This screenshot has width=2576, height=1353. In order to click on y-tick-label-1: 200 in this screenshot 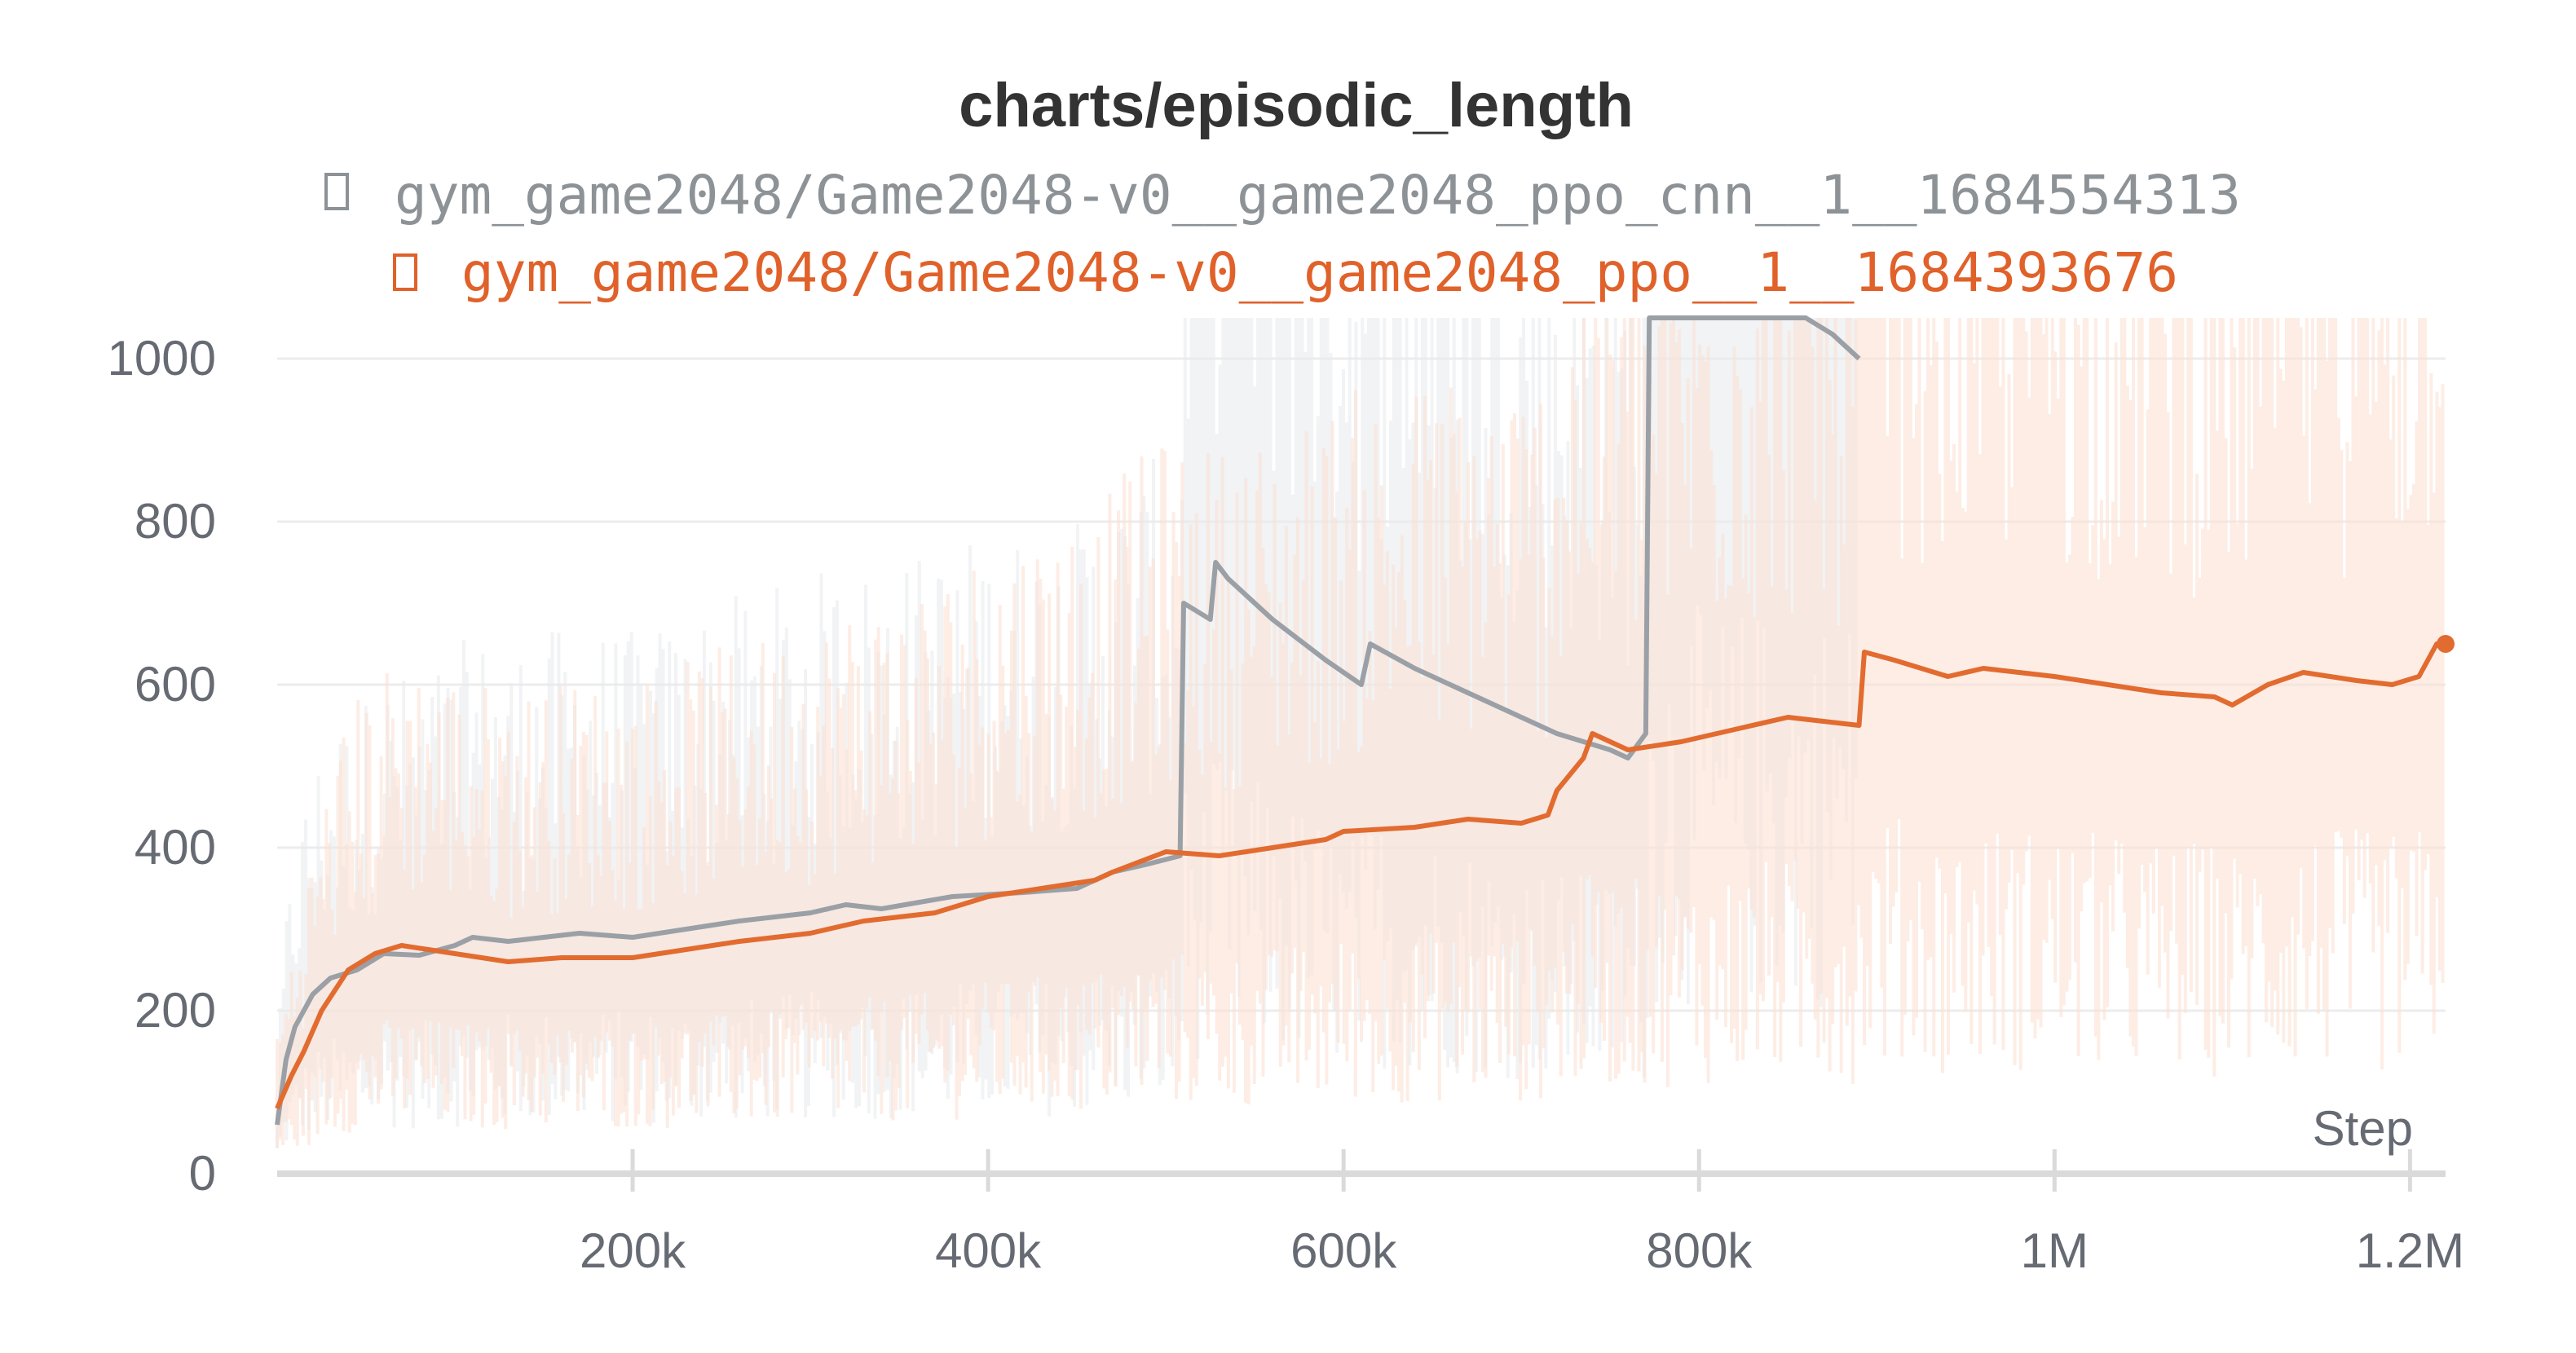, I will do `click(175, 1010)`.